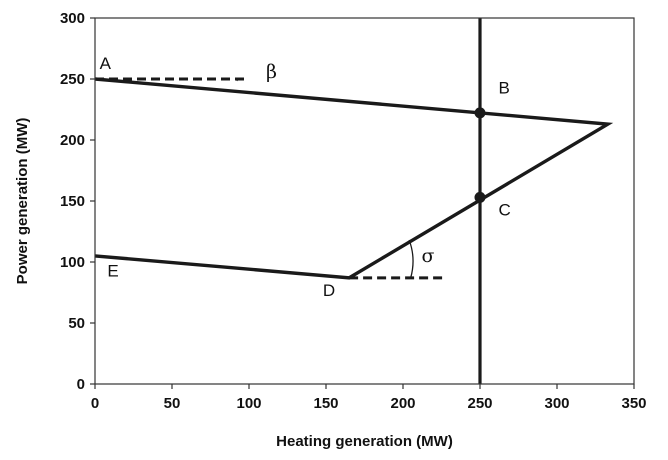 The width and height of the screenshot is (668, 460). I want to click on point-label: B, so click(503, 88).